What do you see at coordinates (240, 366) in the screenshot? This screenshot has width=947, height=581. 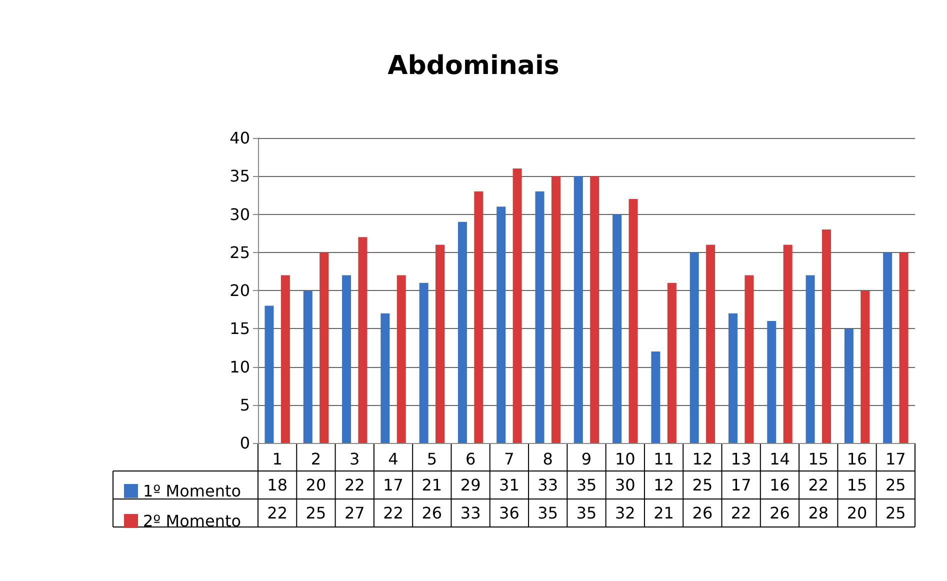 I see `y-tick-label: 10` at bounding box center [240, 366].